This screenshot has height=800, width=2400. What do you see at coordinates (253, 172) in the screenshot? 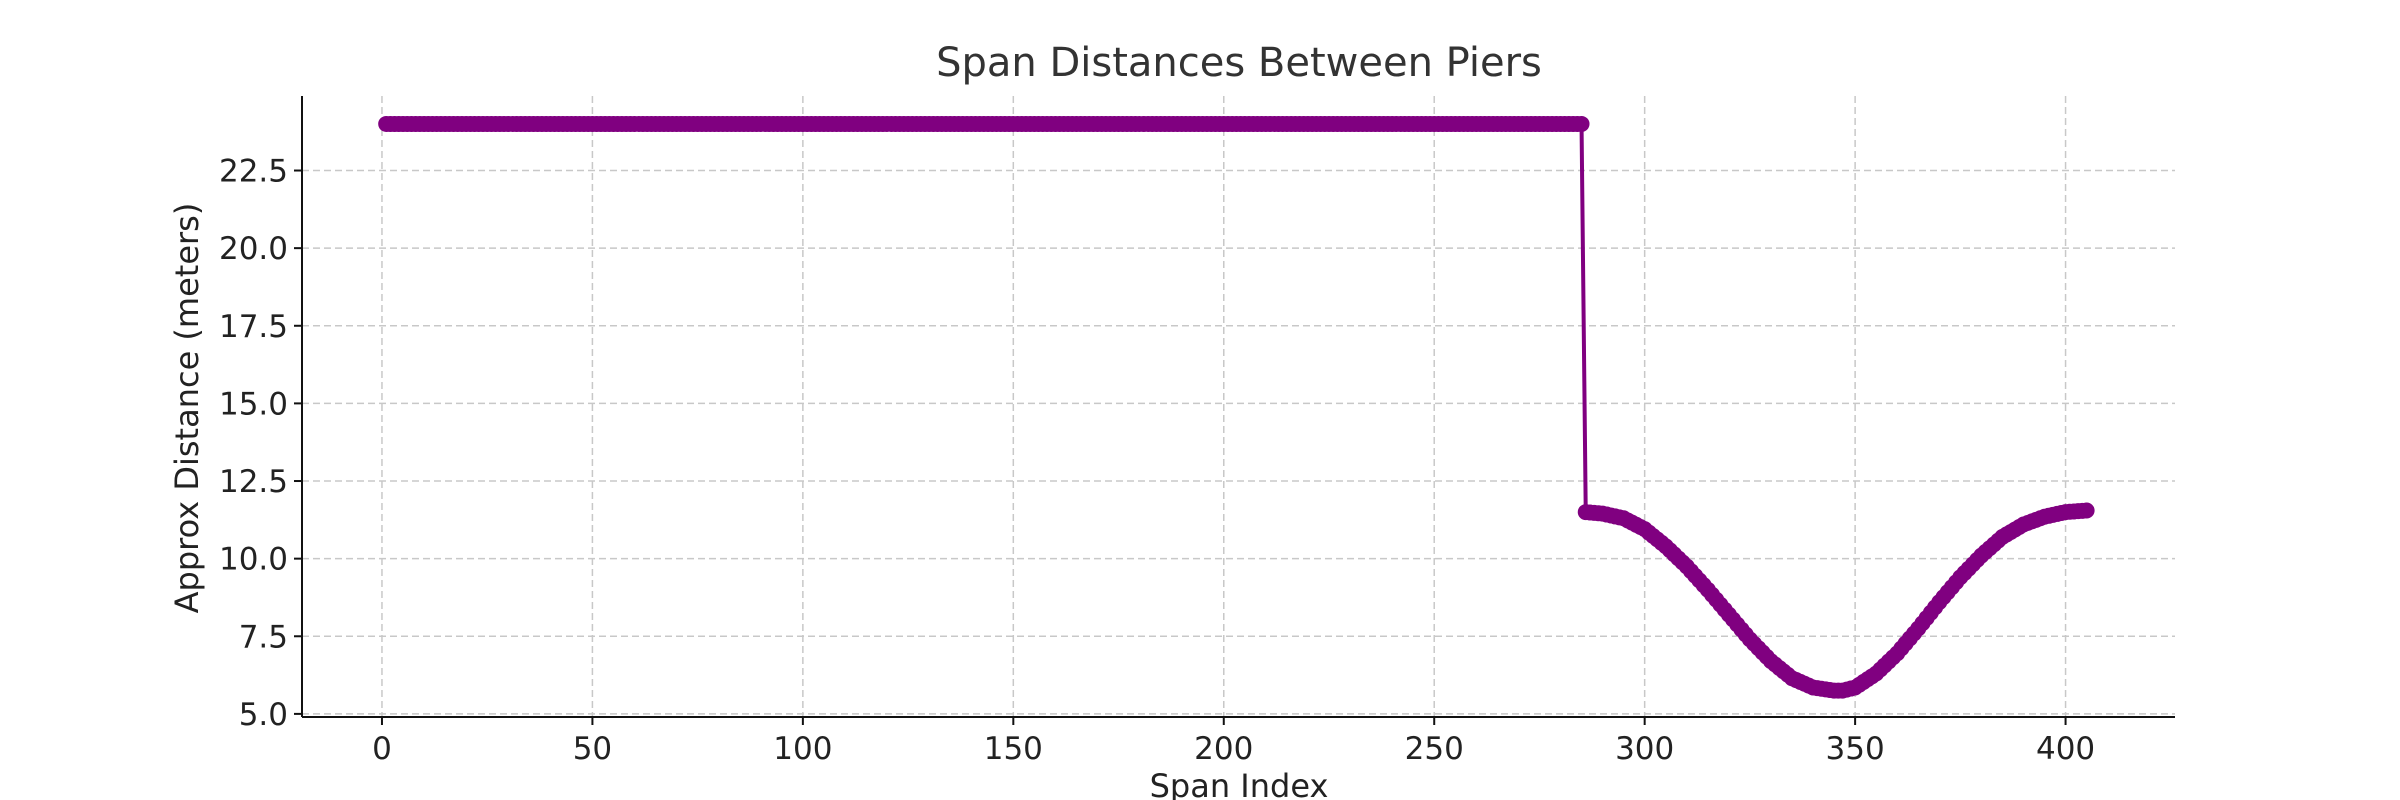
I see `y-tick-label: 22.5` at bounding box center [253, 172].